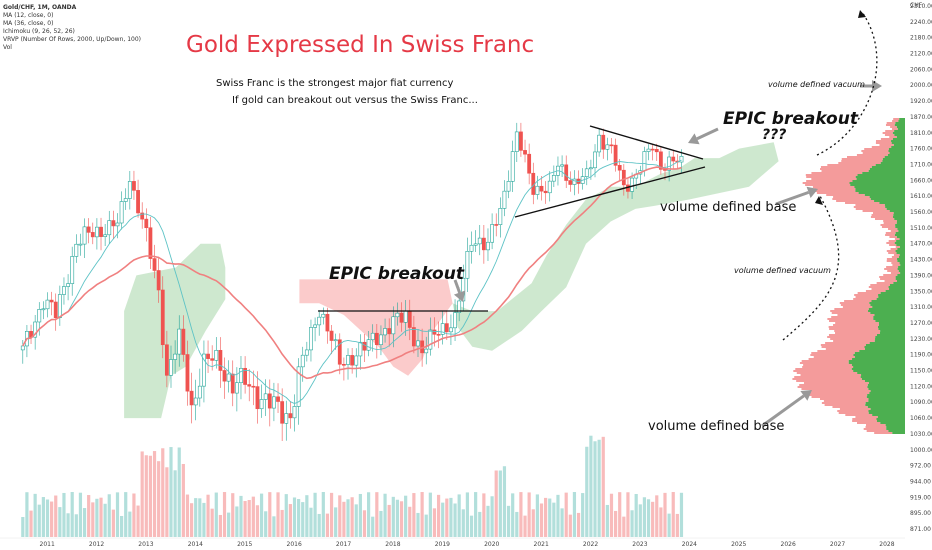 The width and height of the screenshot is (932, 550). Describe the element at coordinates (28, 15) in the screenshot. I see `indicator-ma12: MA (12, close, 0)` at that location.